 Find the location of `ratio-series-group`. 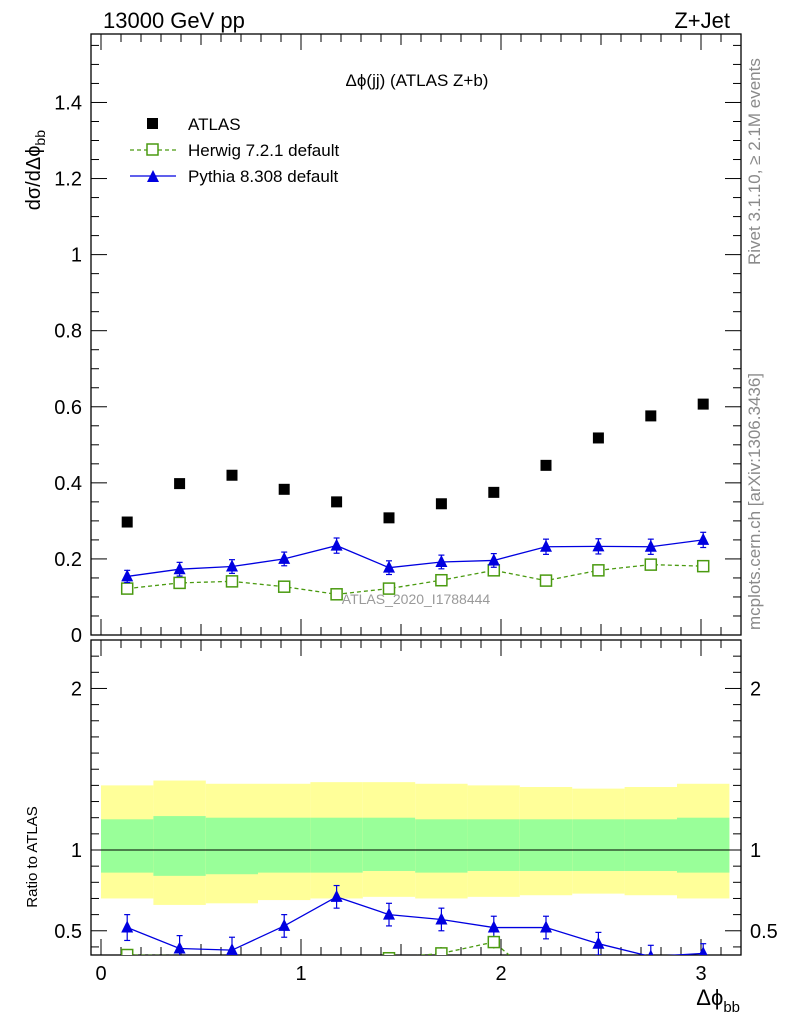

ratio-series-group is located at coordinates (414, 919).